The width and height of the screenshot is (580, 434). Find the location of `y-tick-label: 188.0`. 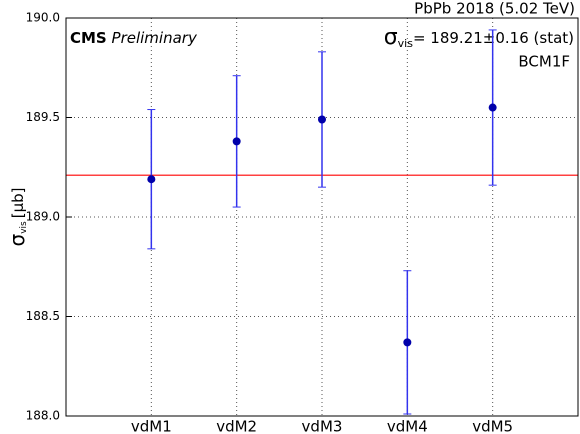

y-tick-label: 188.0 is located at coordinates (43, 416).